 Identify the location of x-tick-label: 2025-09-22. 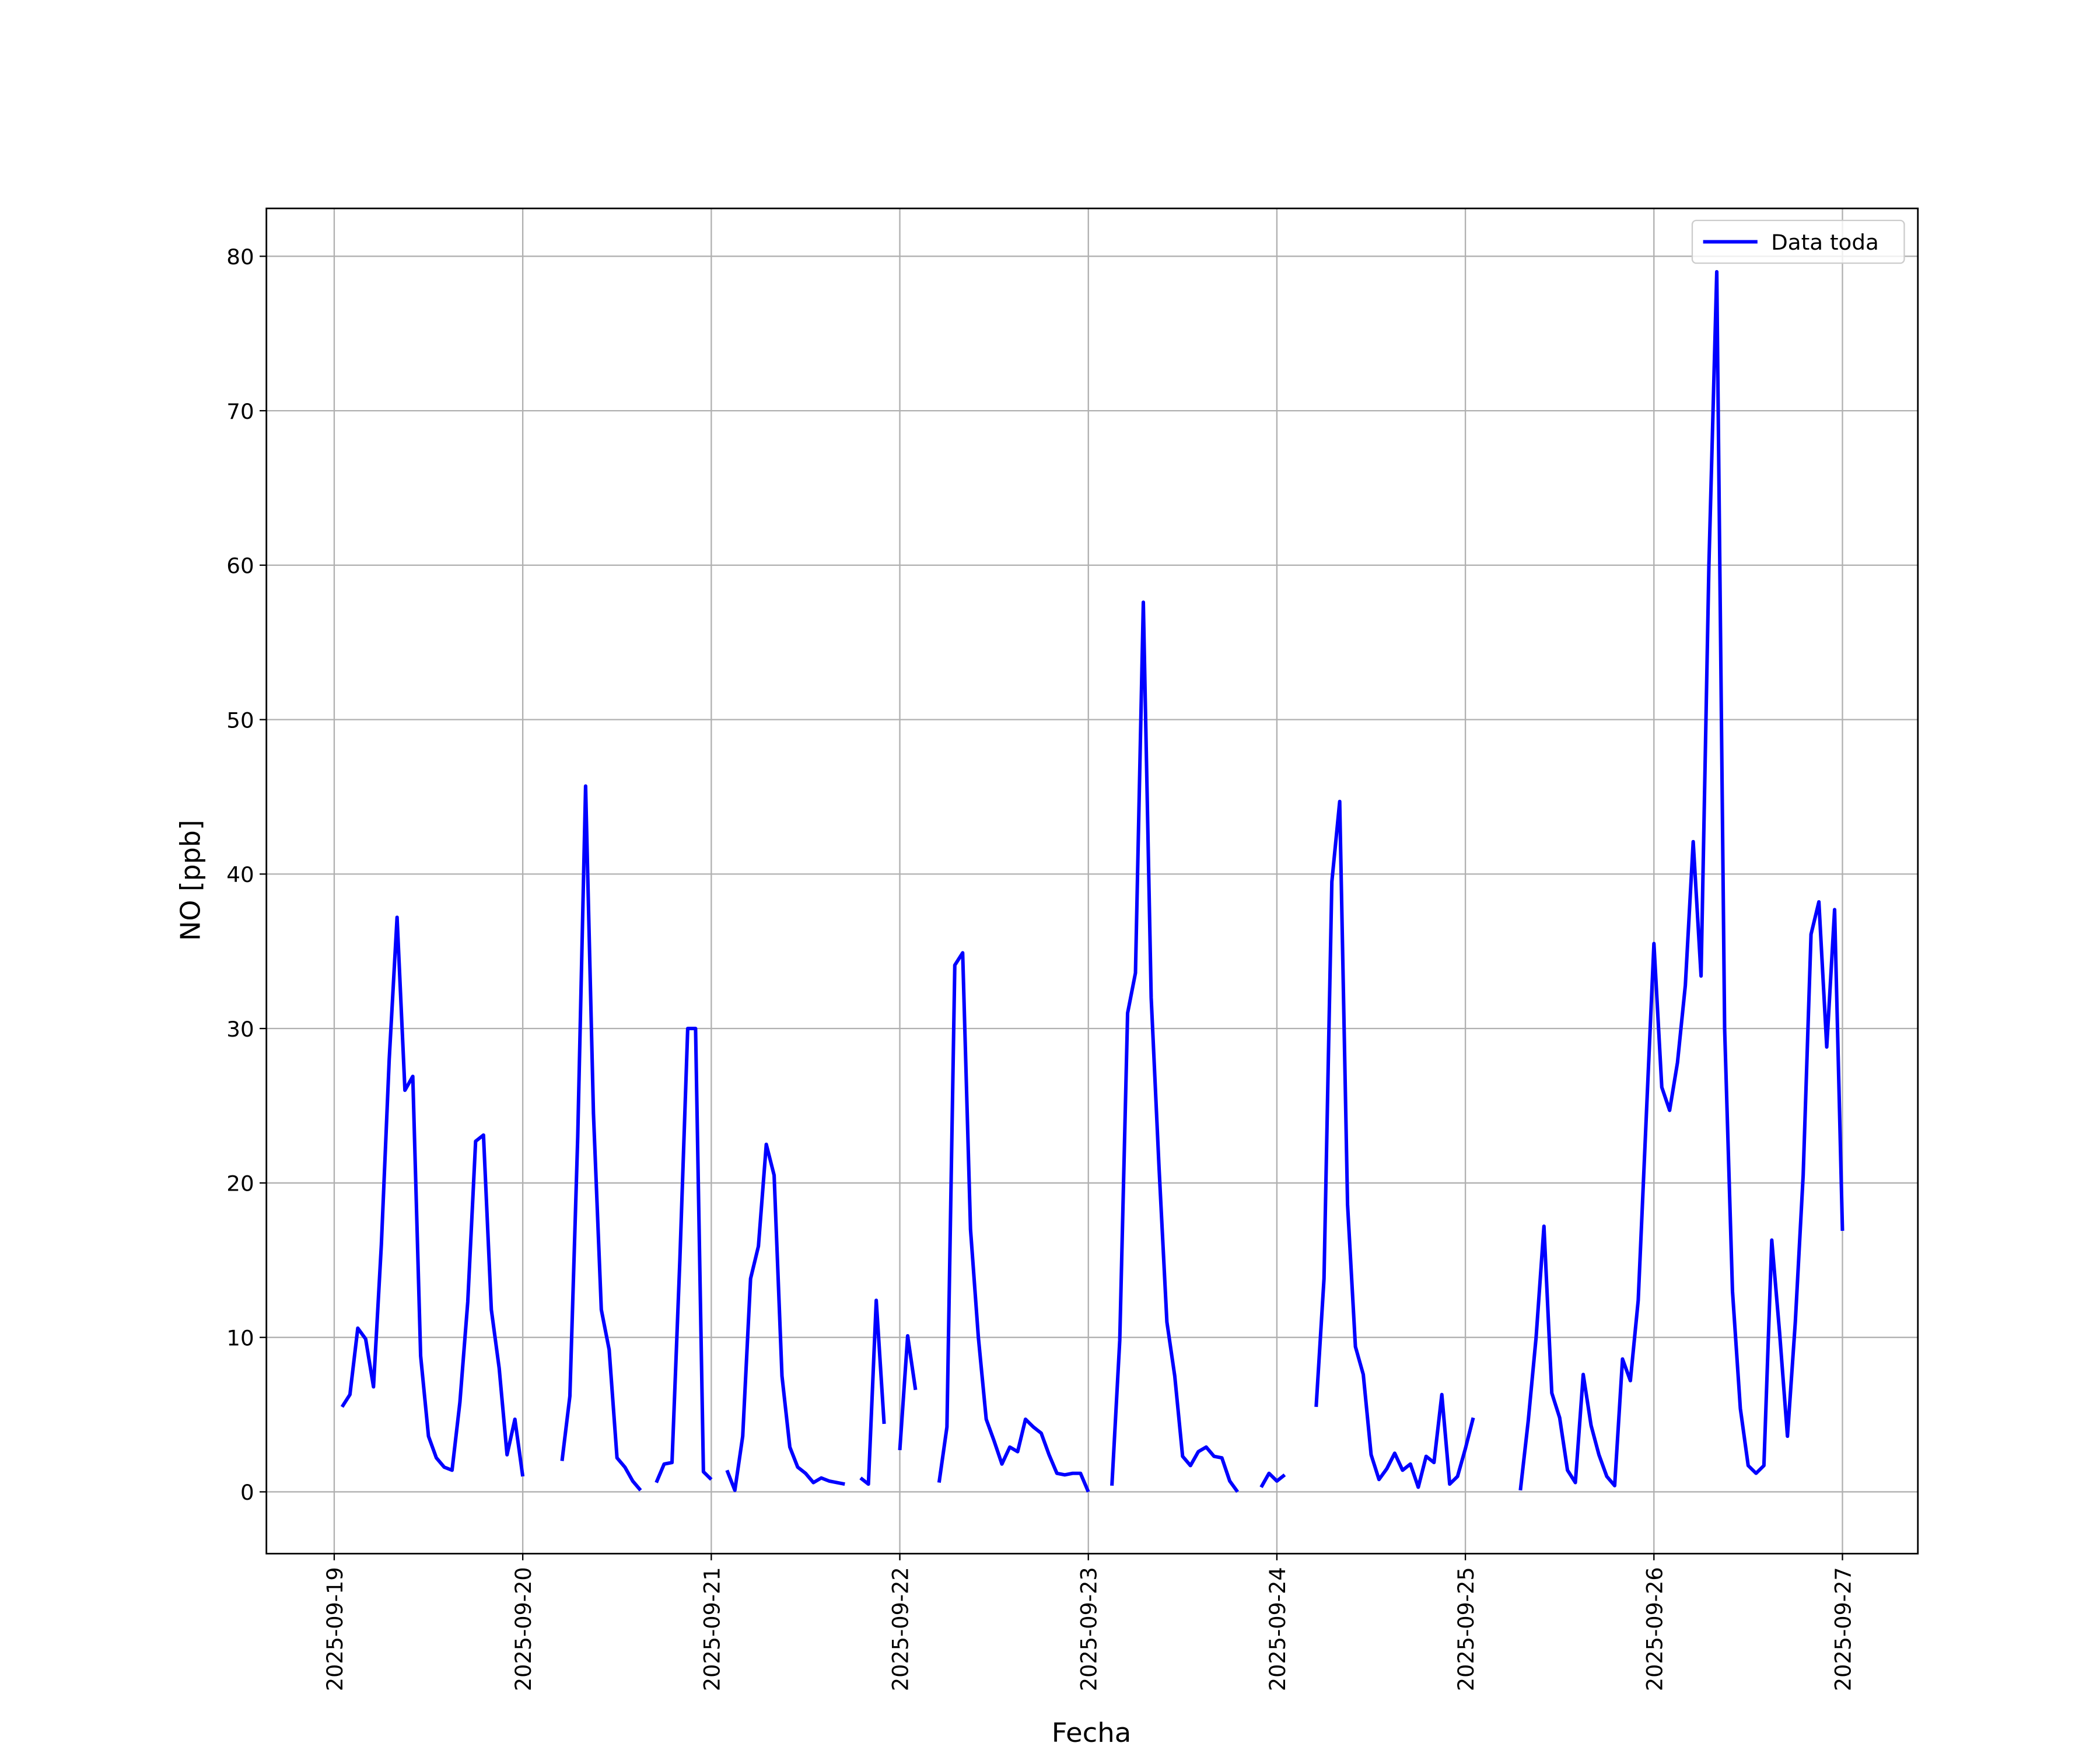
(900, 1629).